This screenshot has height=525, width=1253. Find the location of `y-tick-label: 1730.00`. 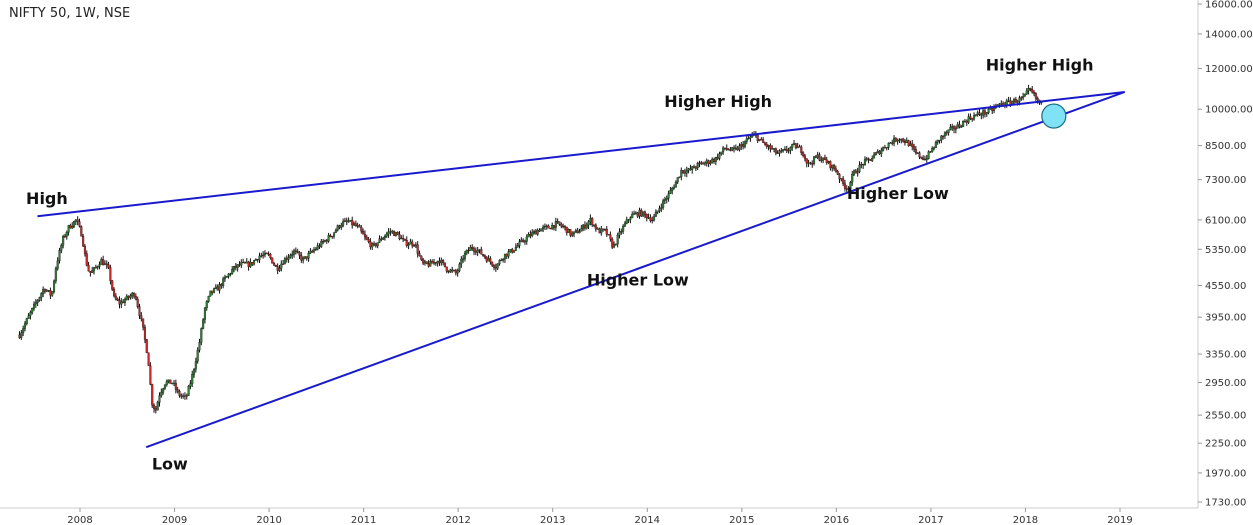

y-tick-label: 1730.00 is located at coordinates (1225, 503).